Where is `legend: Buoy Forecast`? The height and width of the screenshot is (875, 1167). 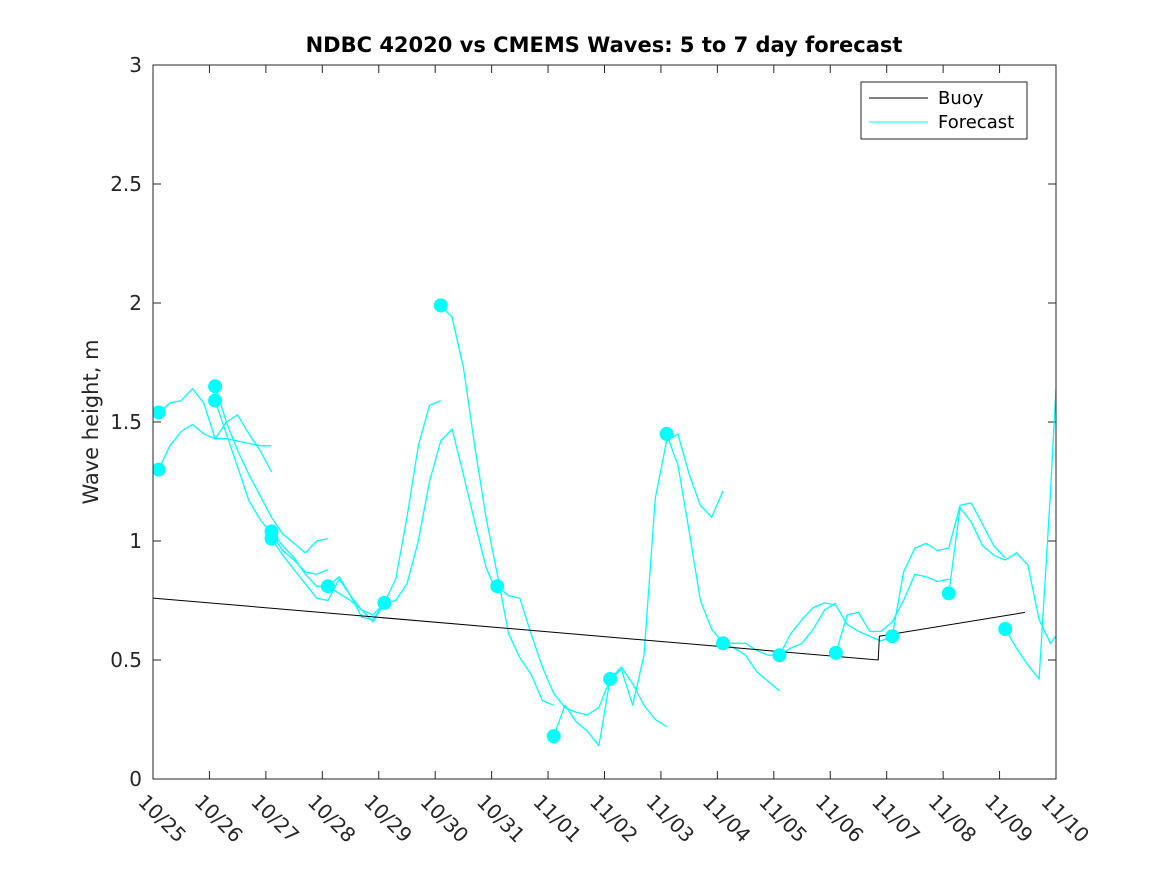
legend: Buoy Forecast is located at coordinates (944, 110).